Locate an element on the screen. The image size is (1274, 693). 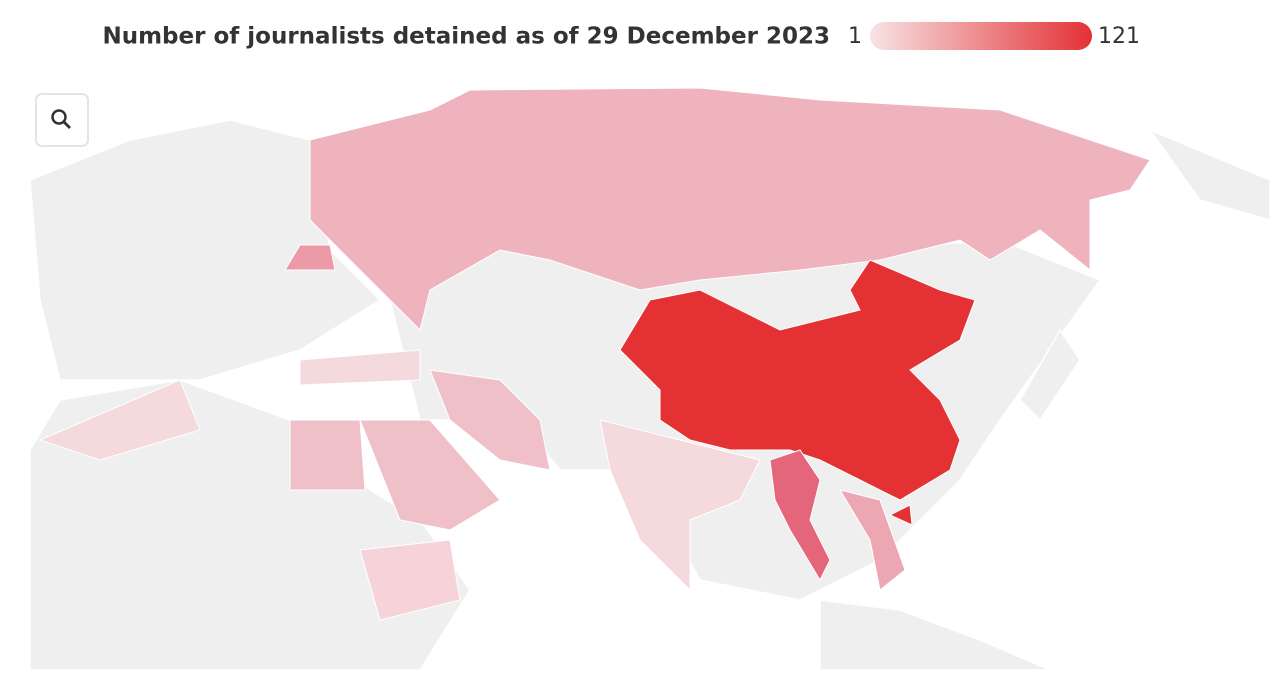
search-button is located at coordinates (62, 120).